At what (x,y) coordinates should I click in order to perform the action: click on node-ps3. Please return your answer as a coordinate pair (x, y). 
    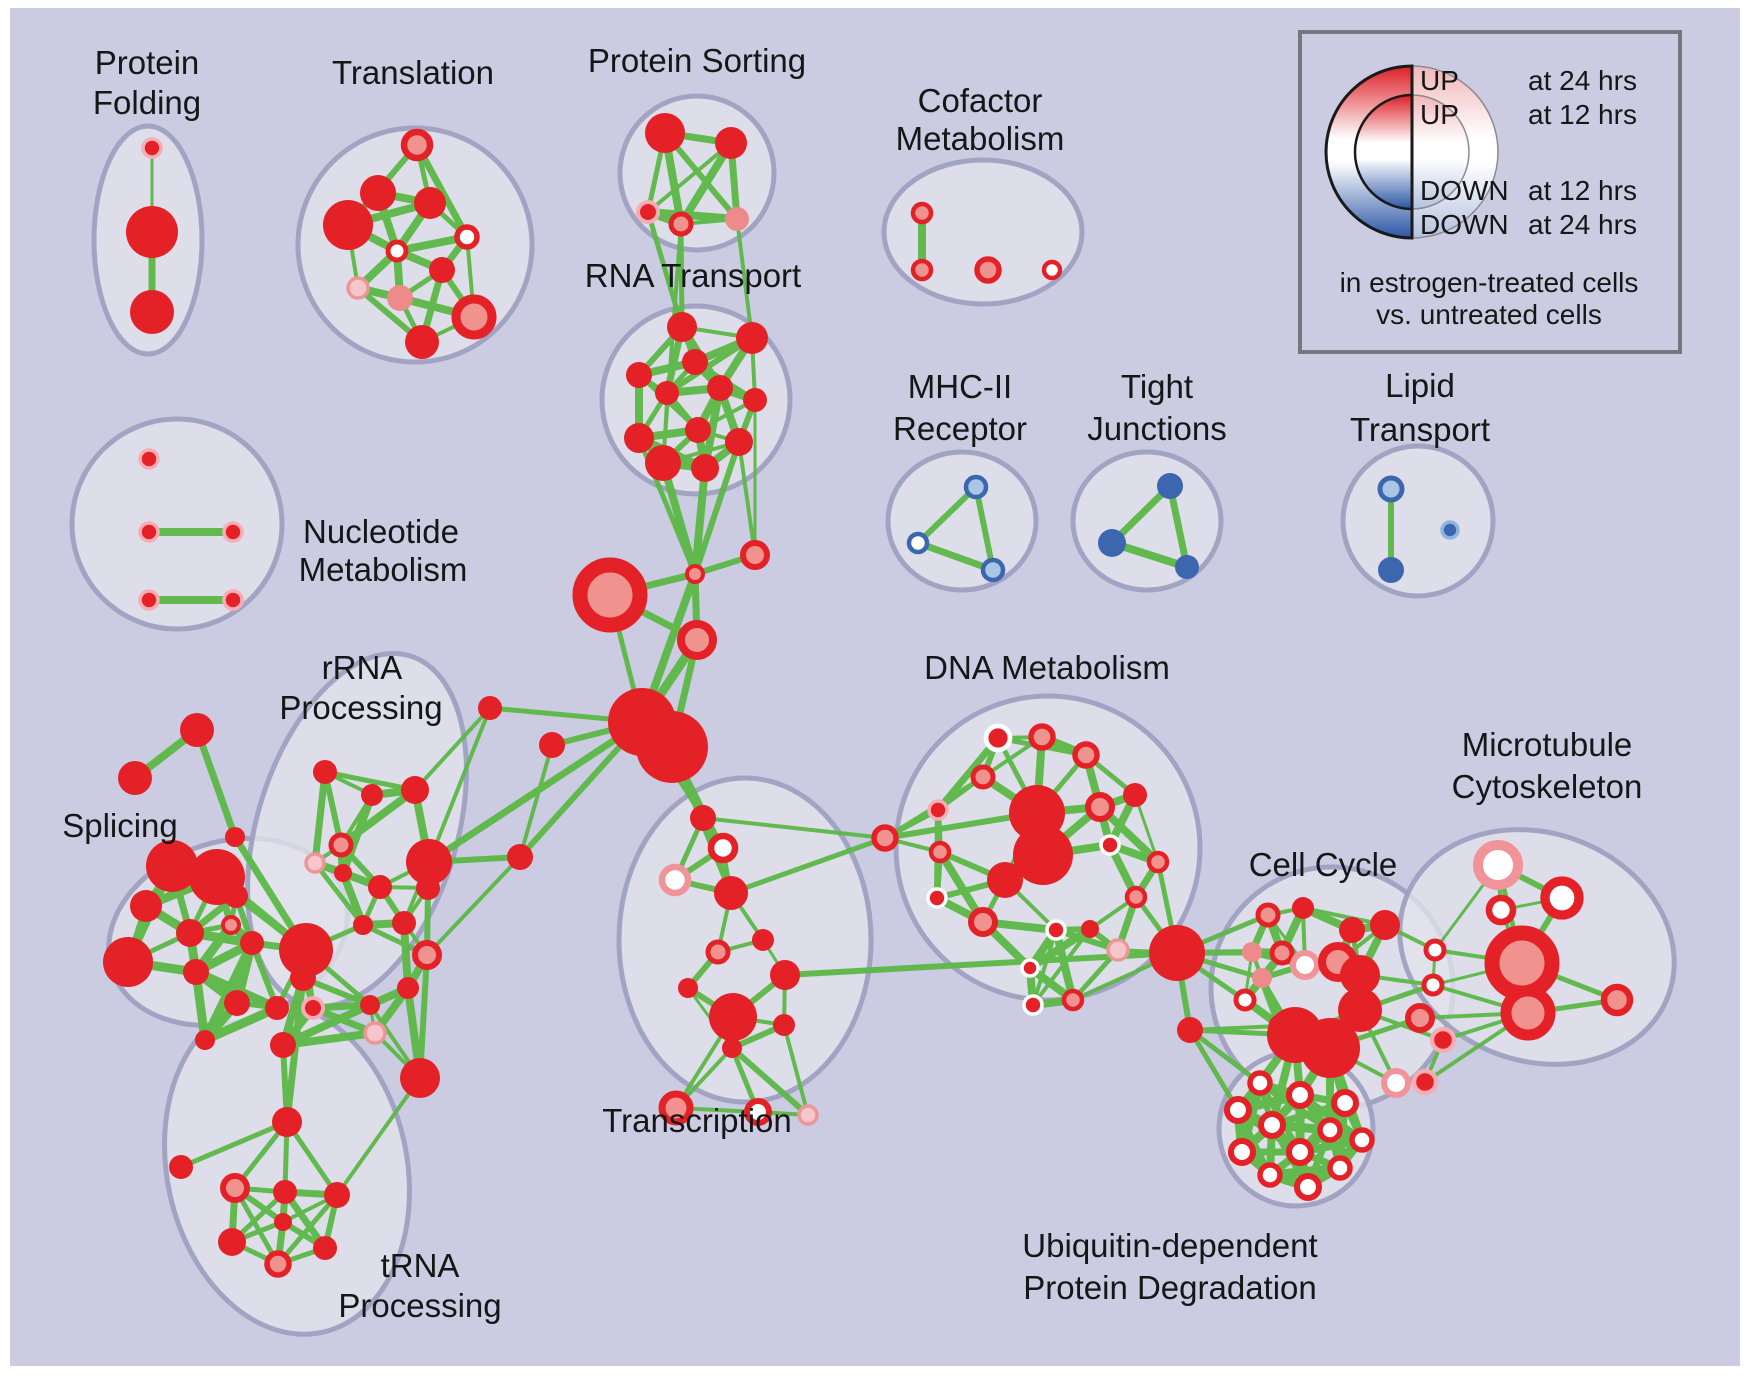
    Looking at the image, I should click on (648, 212).